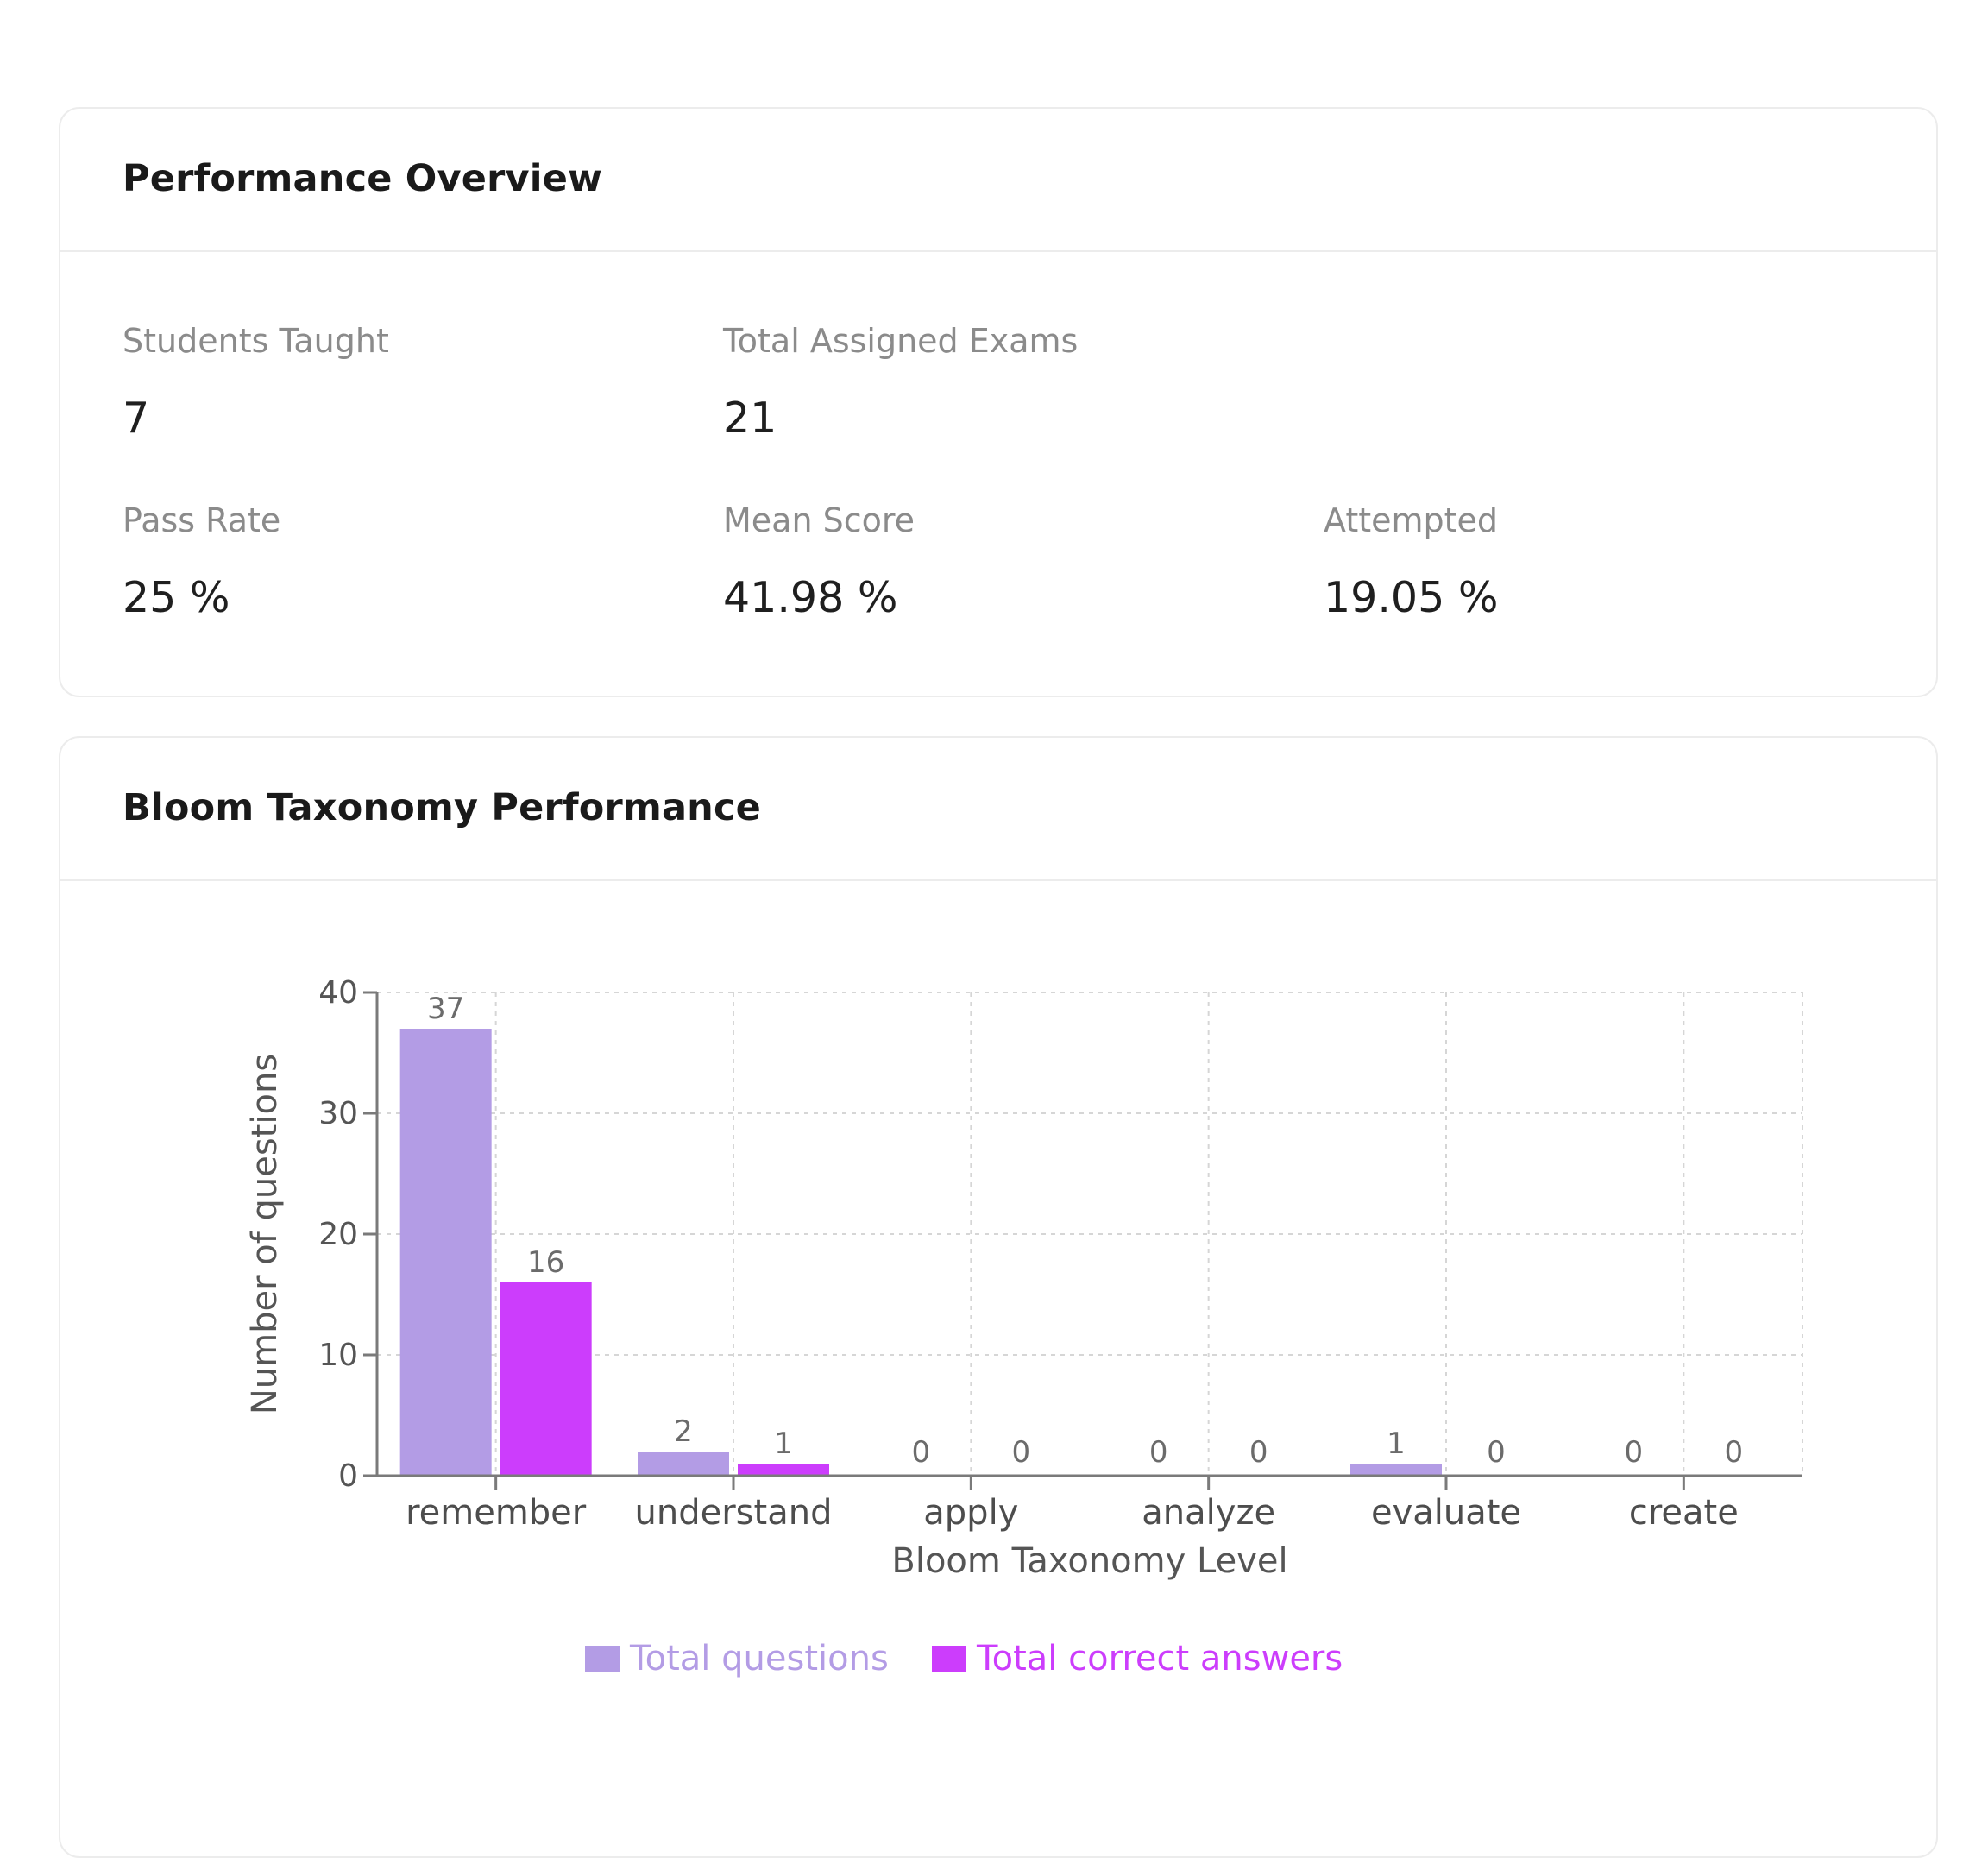 The image size is (1988, 1858). I want to click on bloom-taxonomy-header: Bloom Taxonomy Performance, so click(998, 810).